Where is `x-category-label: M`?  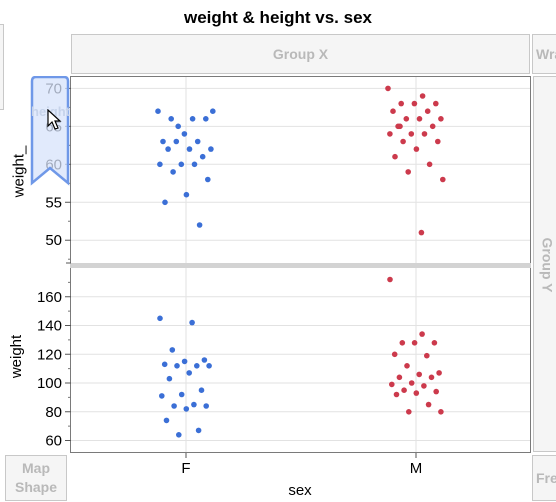
x-category-label: M is located at coordinates (416, 468).